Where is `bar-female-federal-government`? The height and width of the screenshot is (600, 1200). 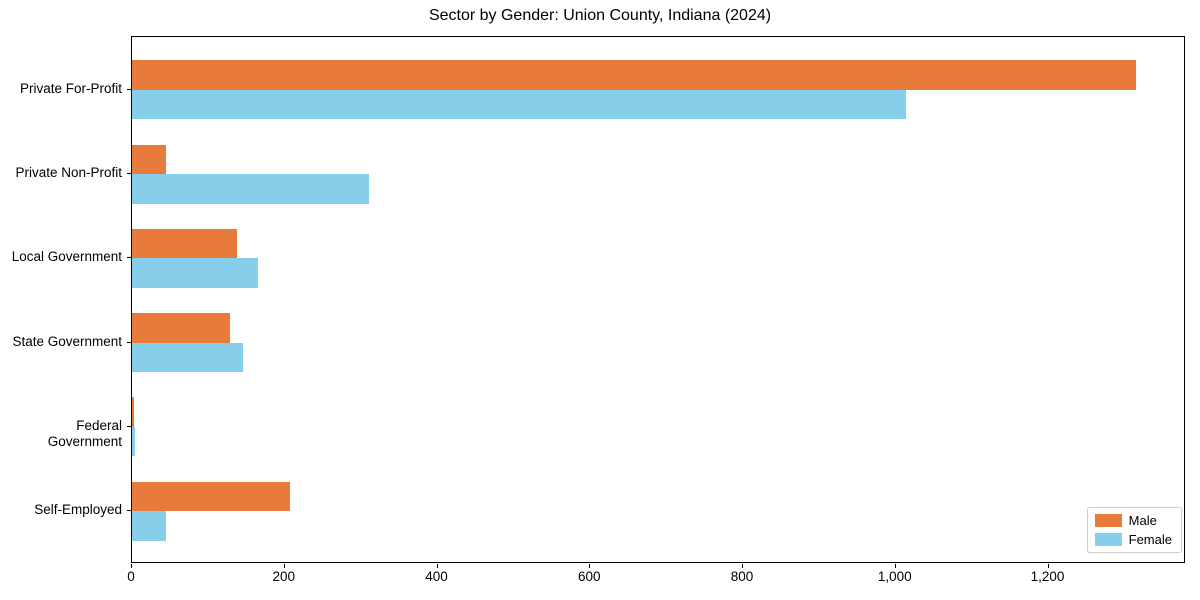 bar-female-federal-government is located at coordinates (134, 441).